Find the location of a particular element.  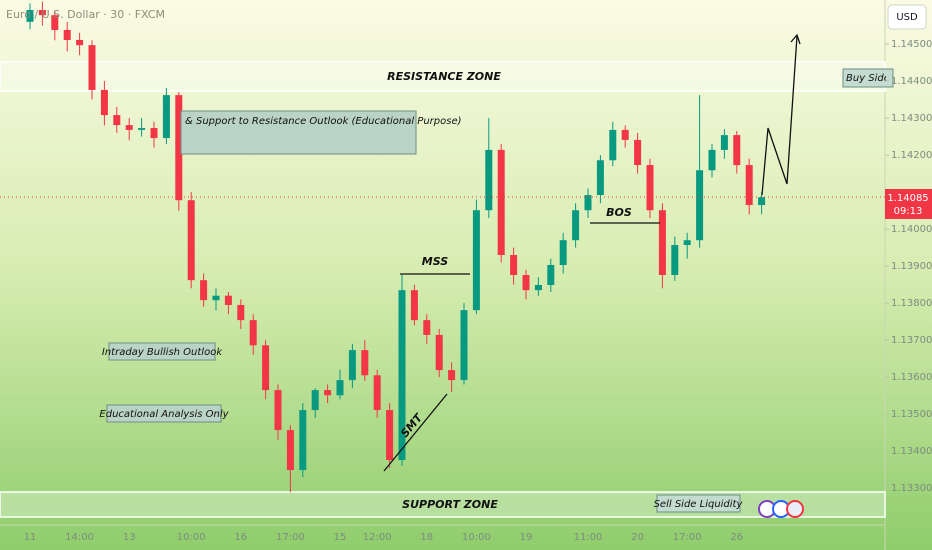

y-tick-label: 1.14400 is located at coordinates (911, 81).